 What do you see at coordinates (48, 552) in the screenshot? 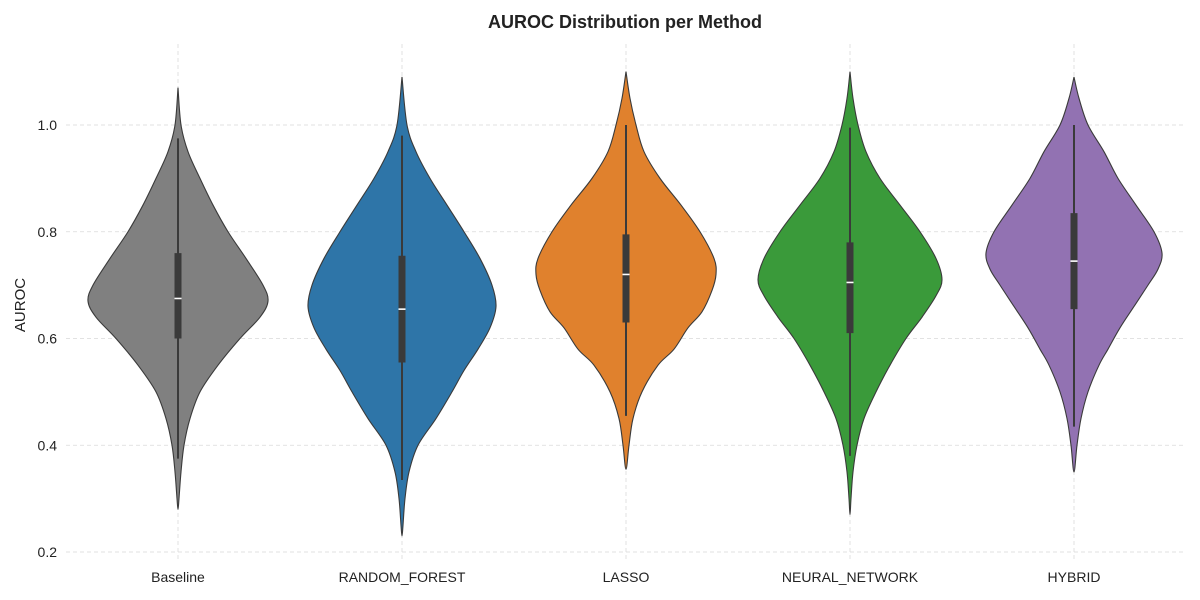
I see `y-tick-label: 0.2` at bounding box center [48, 552].